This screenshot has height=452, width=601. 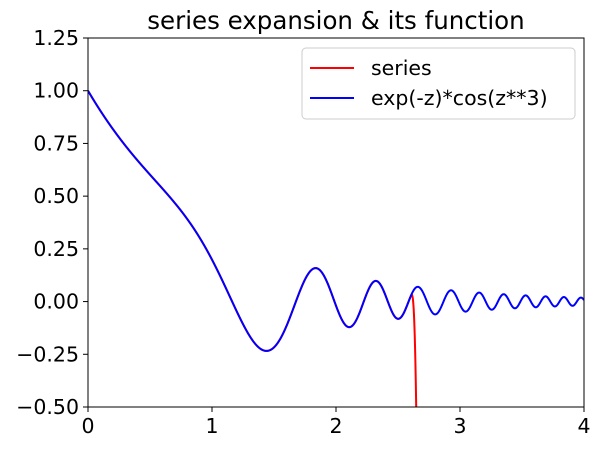 What do you see at coordinates (211, 426) in the screenshot?
I see `x-tick-label: 1` at bounding box center [211, 426].